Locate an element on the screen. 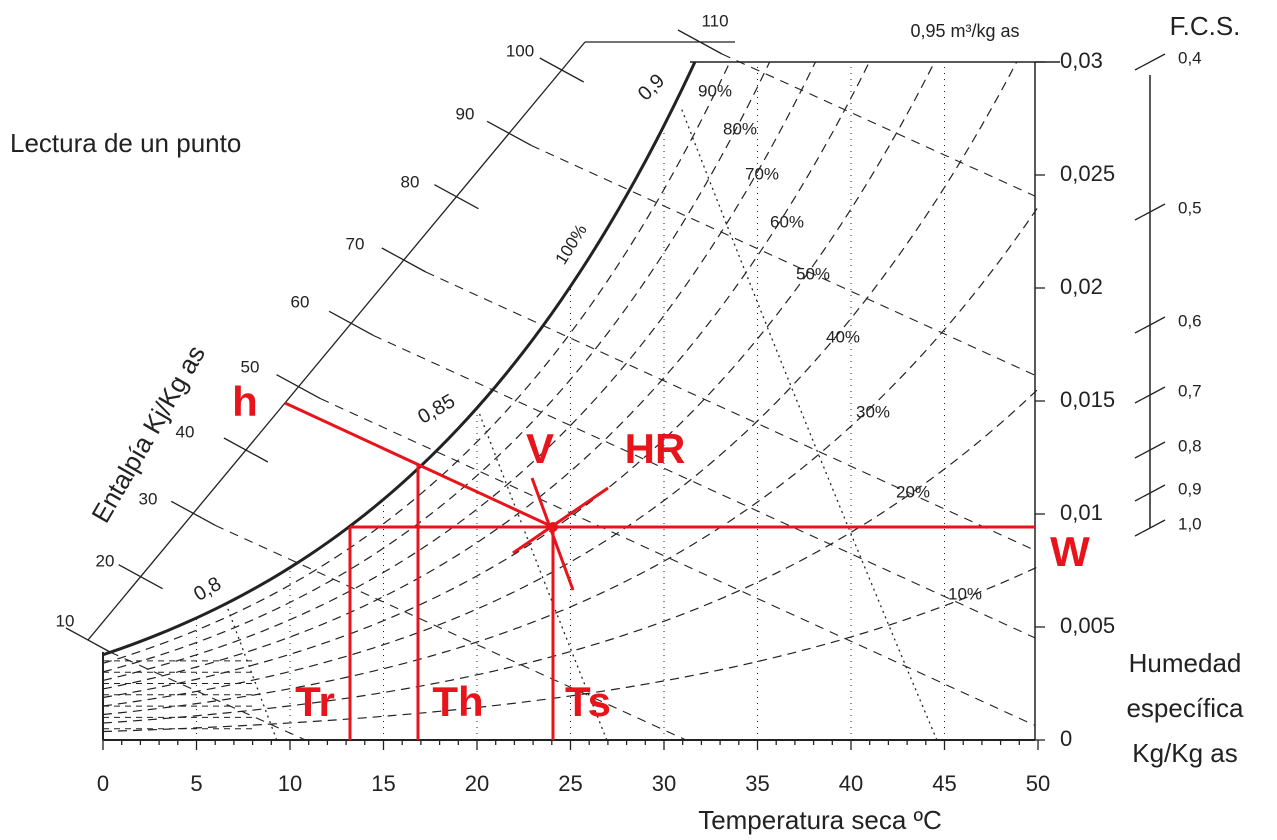 This screenshot has height=840, width=1277. rh-label: 100% is located at coordinates (571, 244).